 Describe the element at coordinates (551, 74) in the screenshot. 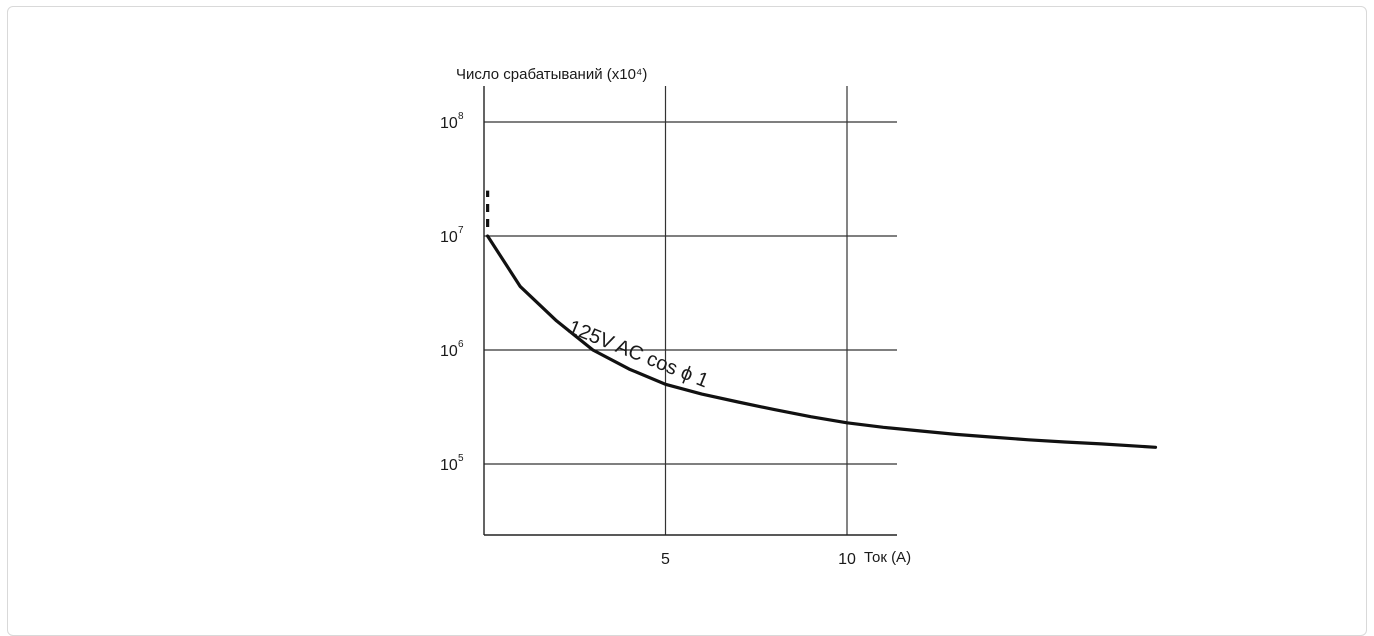

I see `y-axis-title: Число срабатываний (x10⁴)` at that location.